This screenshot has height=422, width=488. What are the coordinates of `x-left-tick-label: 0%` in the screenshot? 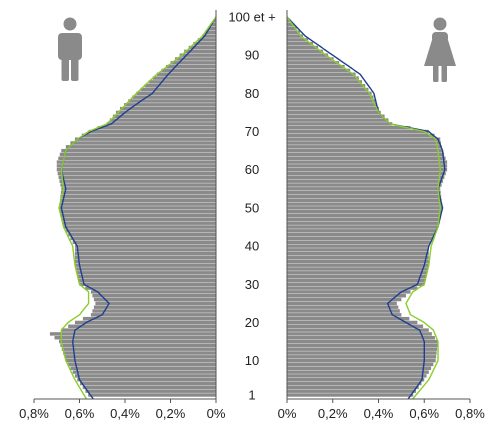 It's located at (216, 413).